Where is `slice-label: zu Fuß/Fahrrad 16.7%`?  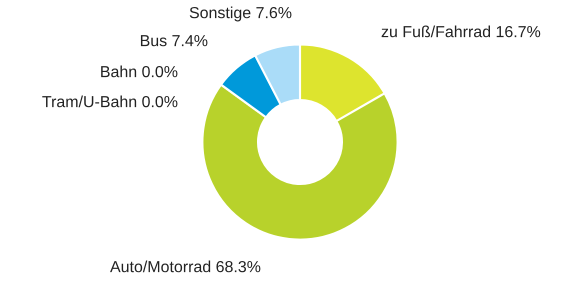 slice-label: zu Fuß/Fahrrad 16.7% is located at coordinates (461, 32).